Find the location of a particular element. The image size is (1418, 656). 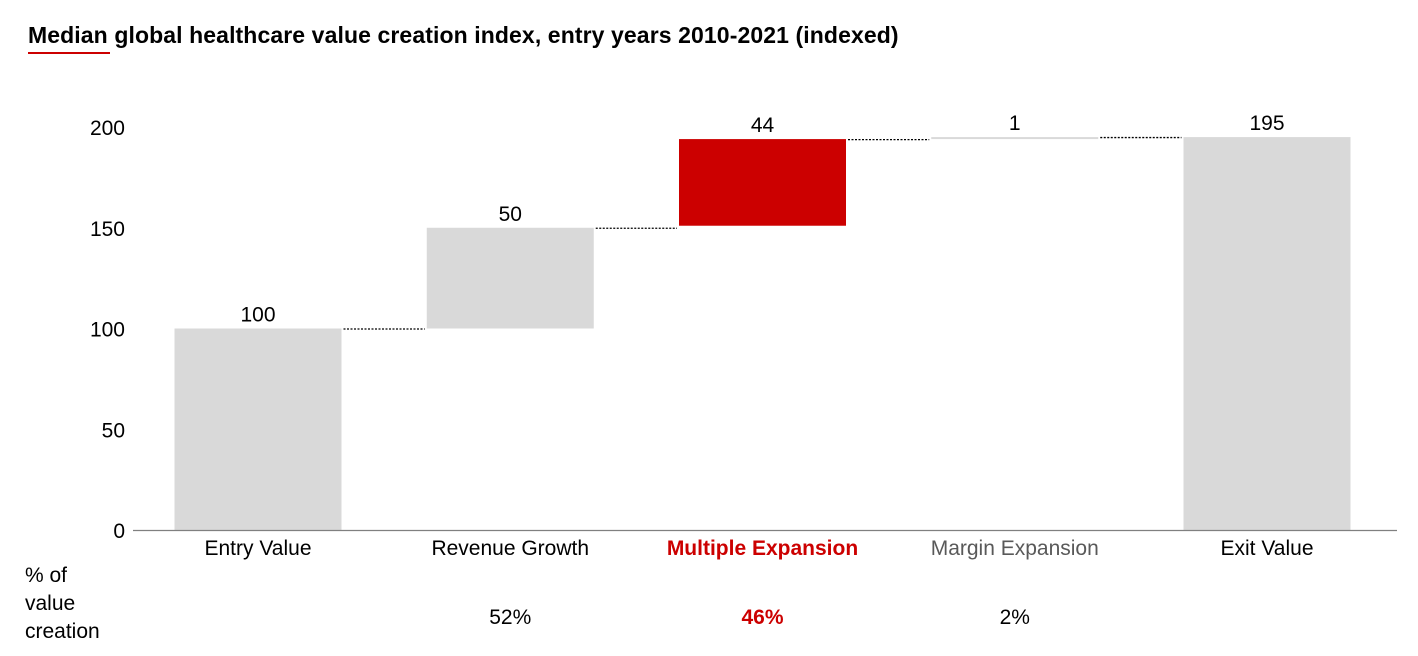

category-label: Revenue Growth is located at coordinates (510, 548).